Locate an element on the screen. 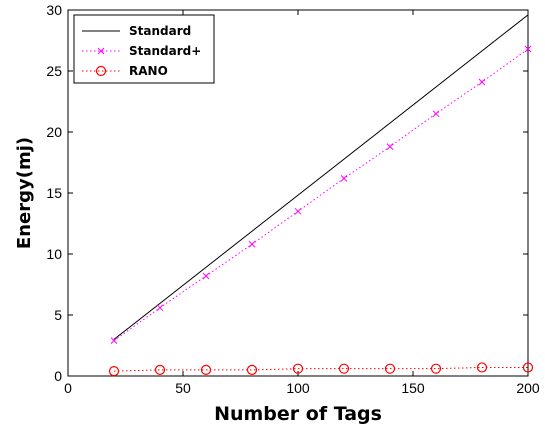  y-tick-label: 30 is located at coordinates (54, 10).